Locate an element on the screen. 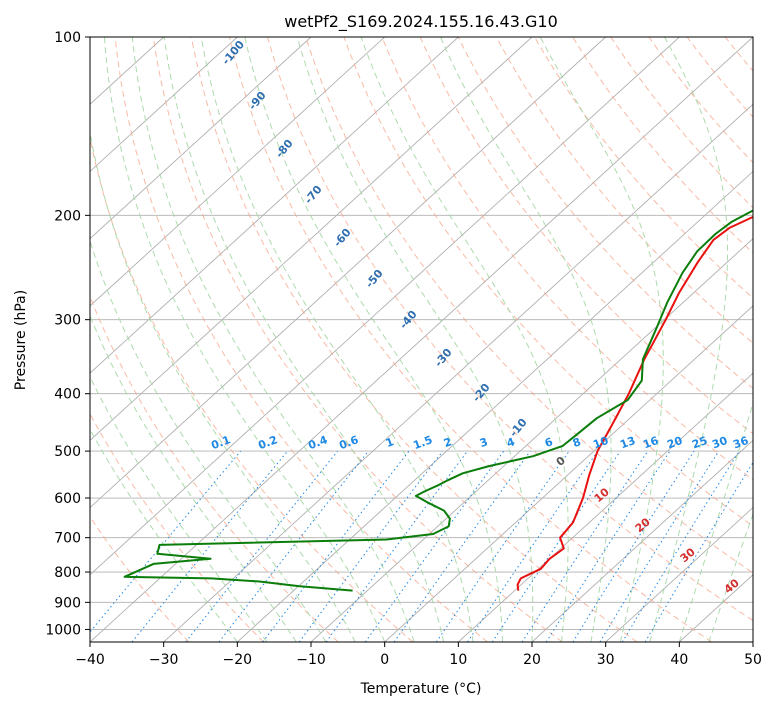 Image resolution: width=775 pixels, height=712 pixels. mixing-ratio-label: 30 is located at coordinates (719, 443).